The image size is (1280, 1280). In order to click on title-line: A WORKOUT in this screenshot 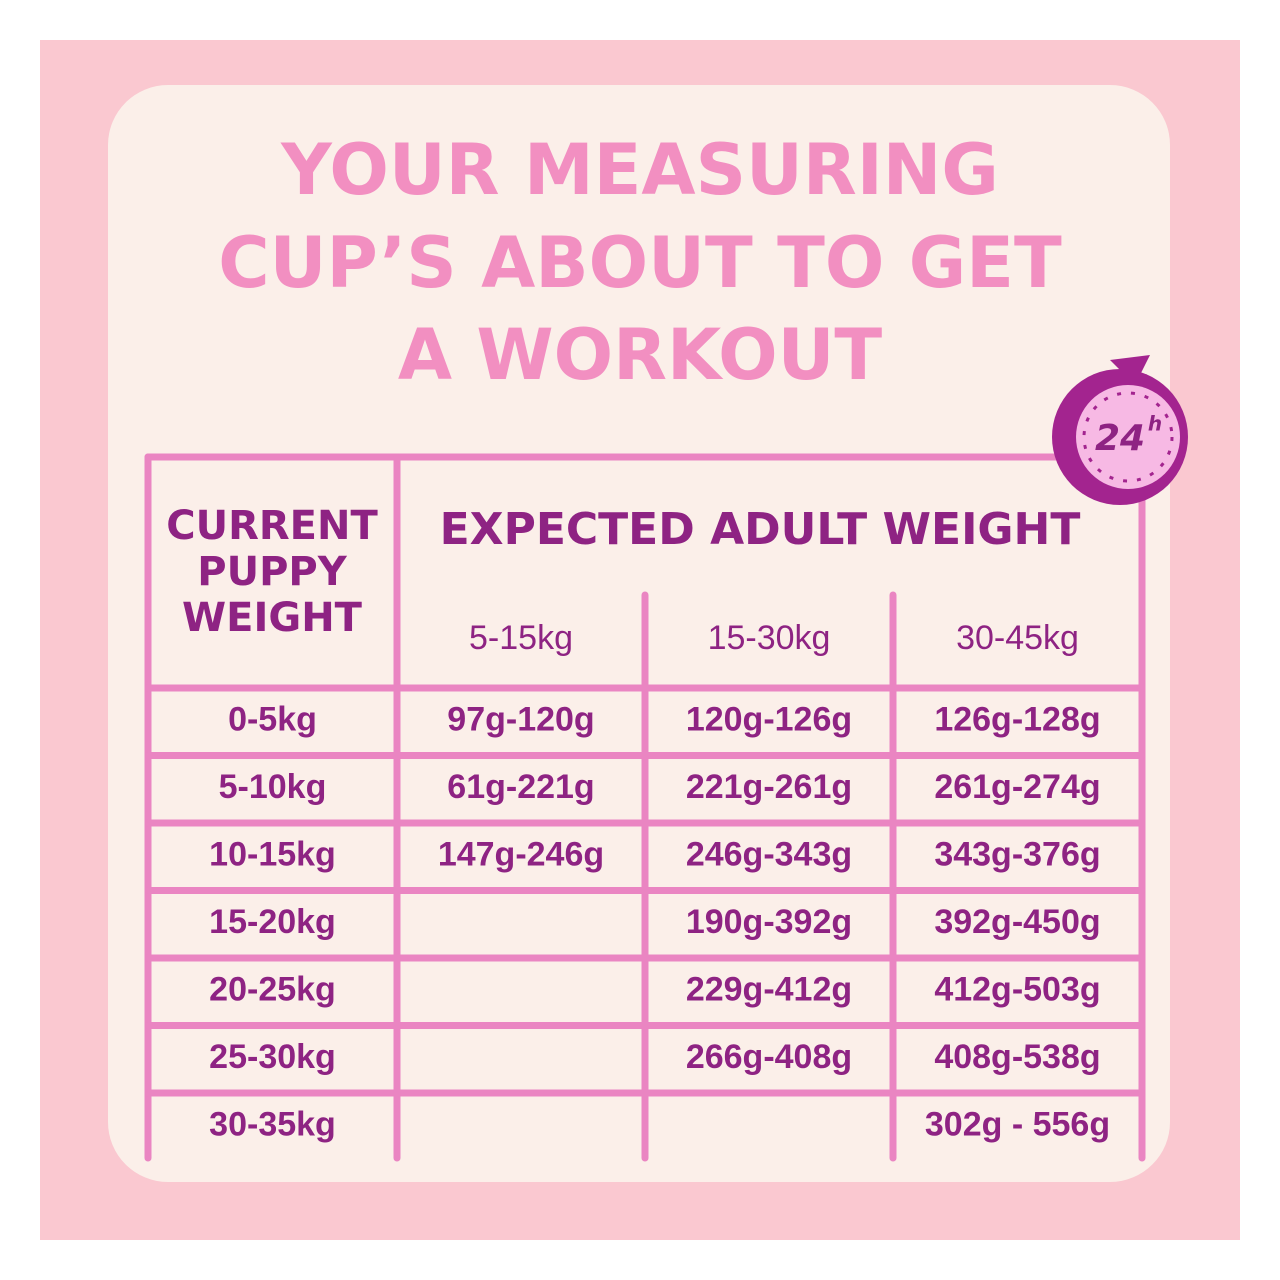, I will do `click(640, 355)`.